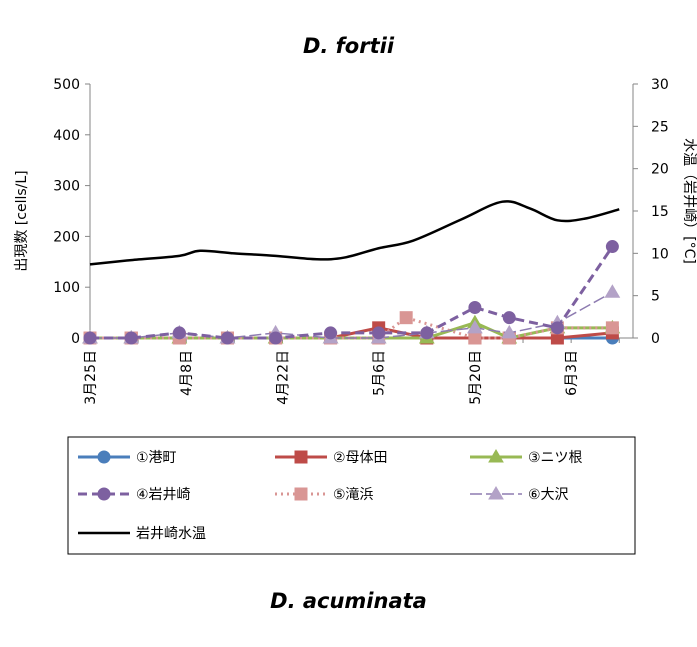 Image resolution: width=697 pixels, height=647 pixels. I want to click on legend-label: ⑥大沢, so click(548, 495).